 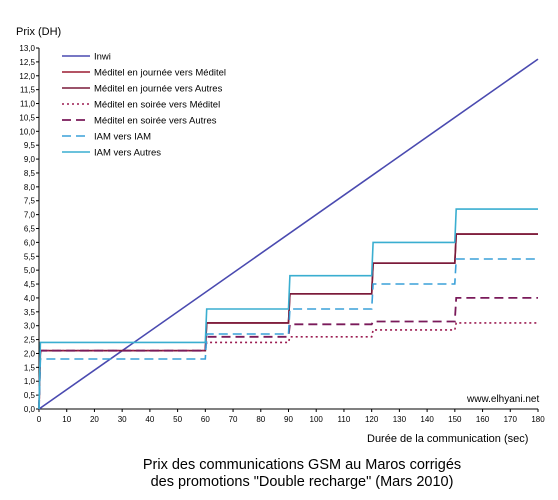 I want to click on y-tick-label: 12,0, so click(x=27, y=76).